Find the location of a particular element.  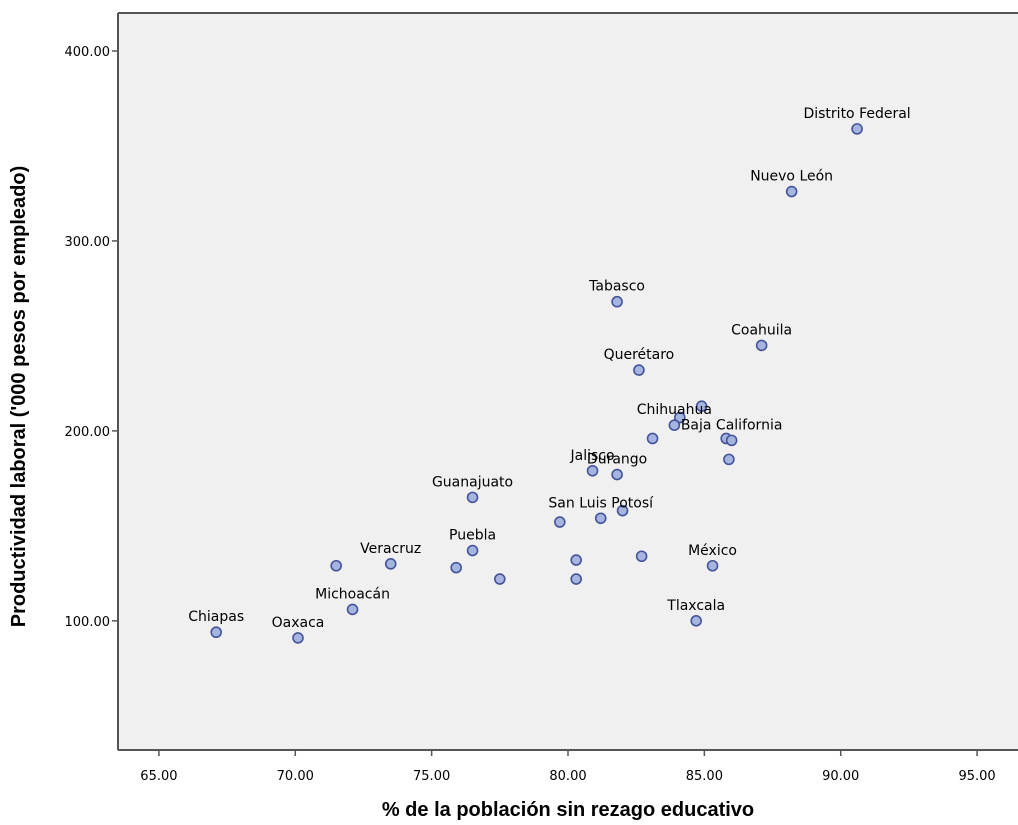

x-tick-label: 70.00 is located at coordinates (295, 776).